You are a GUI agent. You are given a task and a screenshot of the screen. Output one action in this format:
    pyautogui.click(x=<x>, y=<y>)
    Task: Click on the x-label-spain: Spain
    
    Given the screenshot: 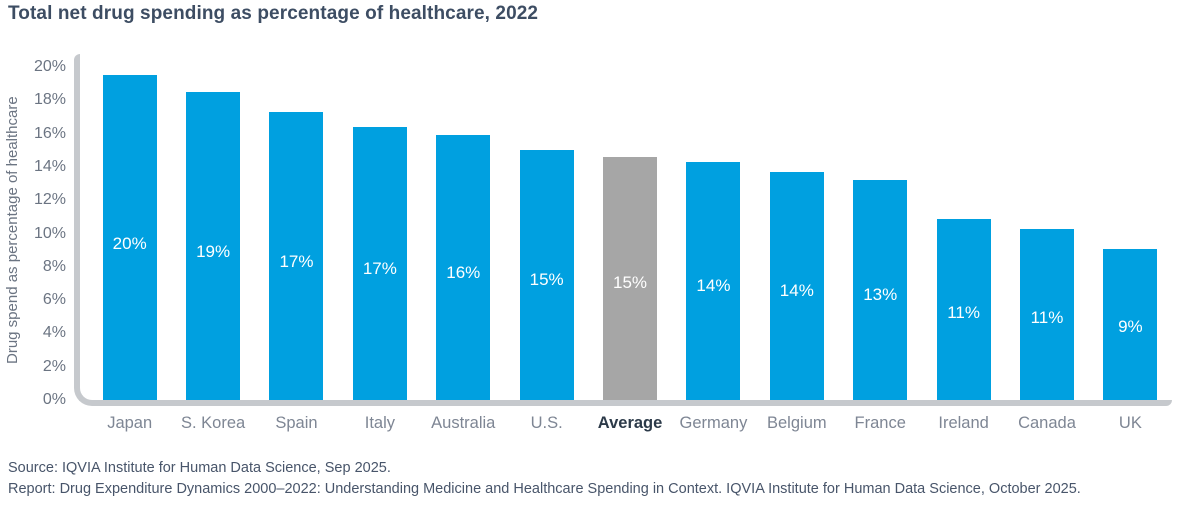 What is the action you would take?
    pyautogui.click(x=296, y=423)
    